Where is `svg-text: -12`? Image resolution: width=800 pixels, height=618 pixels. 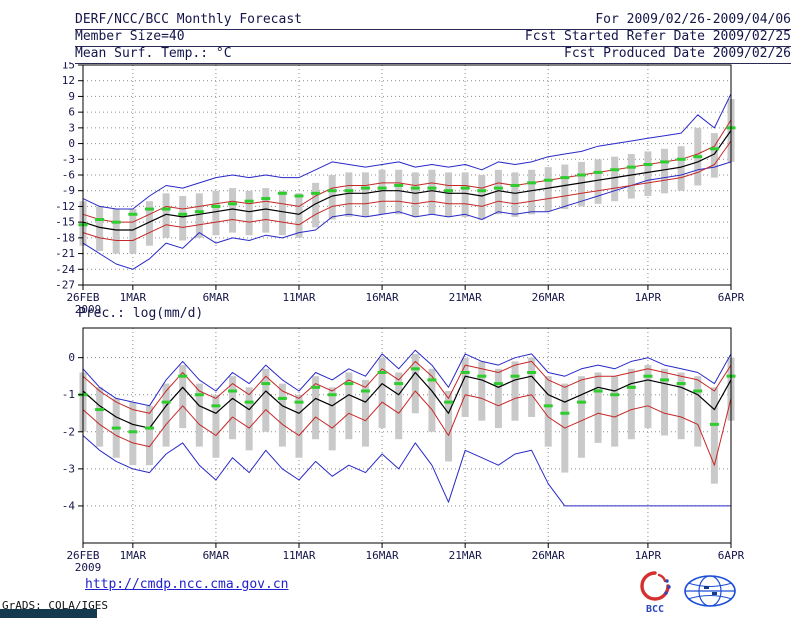 svg-text: -12 is located at coordinates (65, 206).